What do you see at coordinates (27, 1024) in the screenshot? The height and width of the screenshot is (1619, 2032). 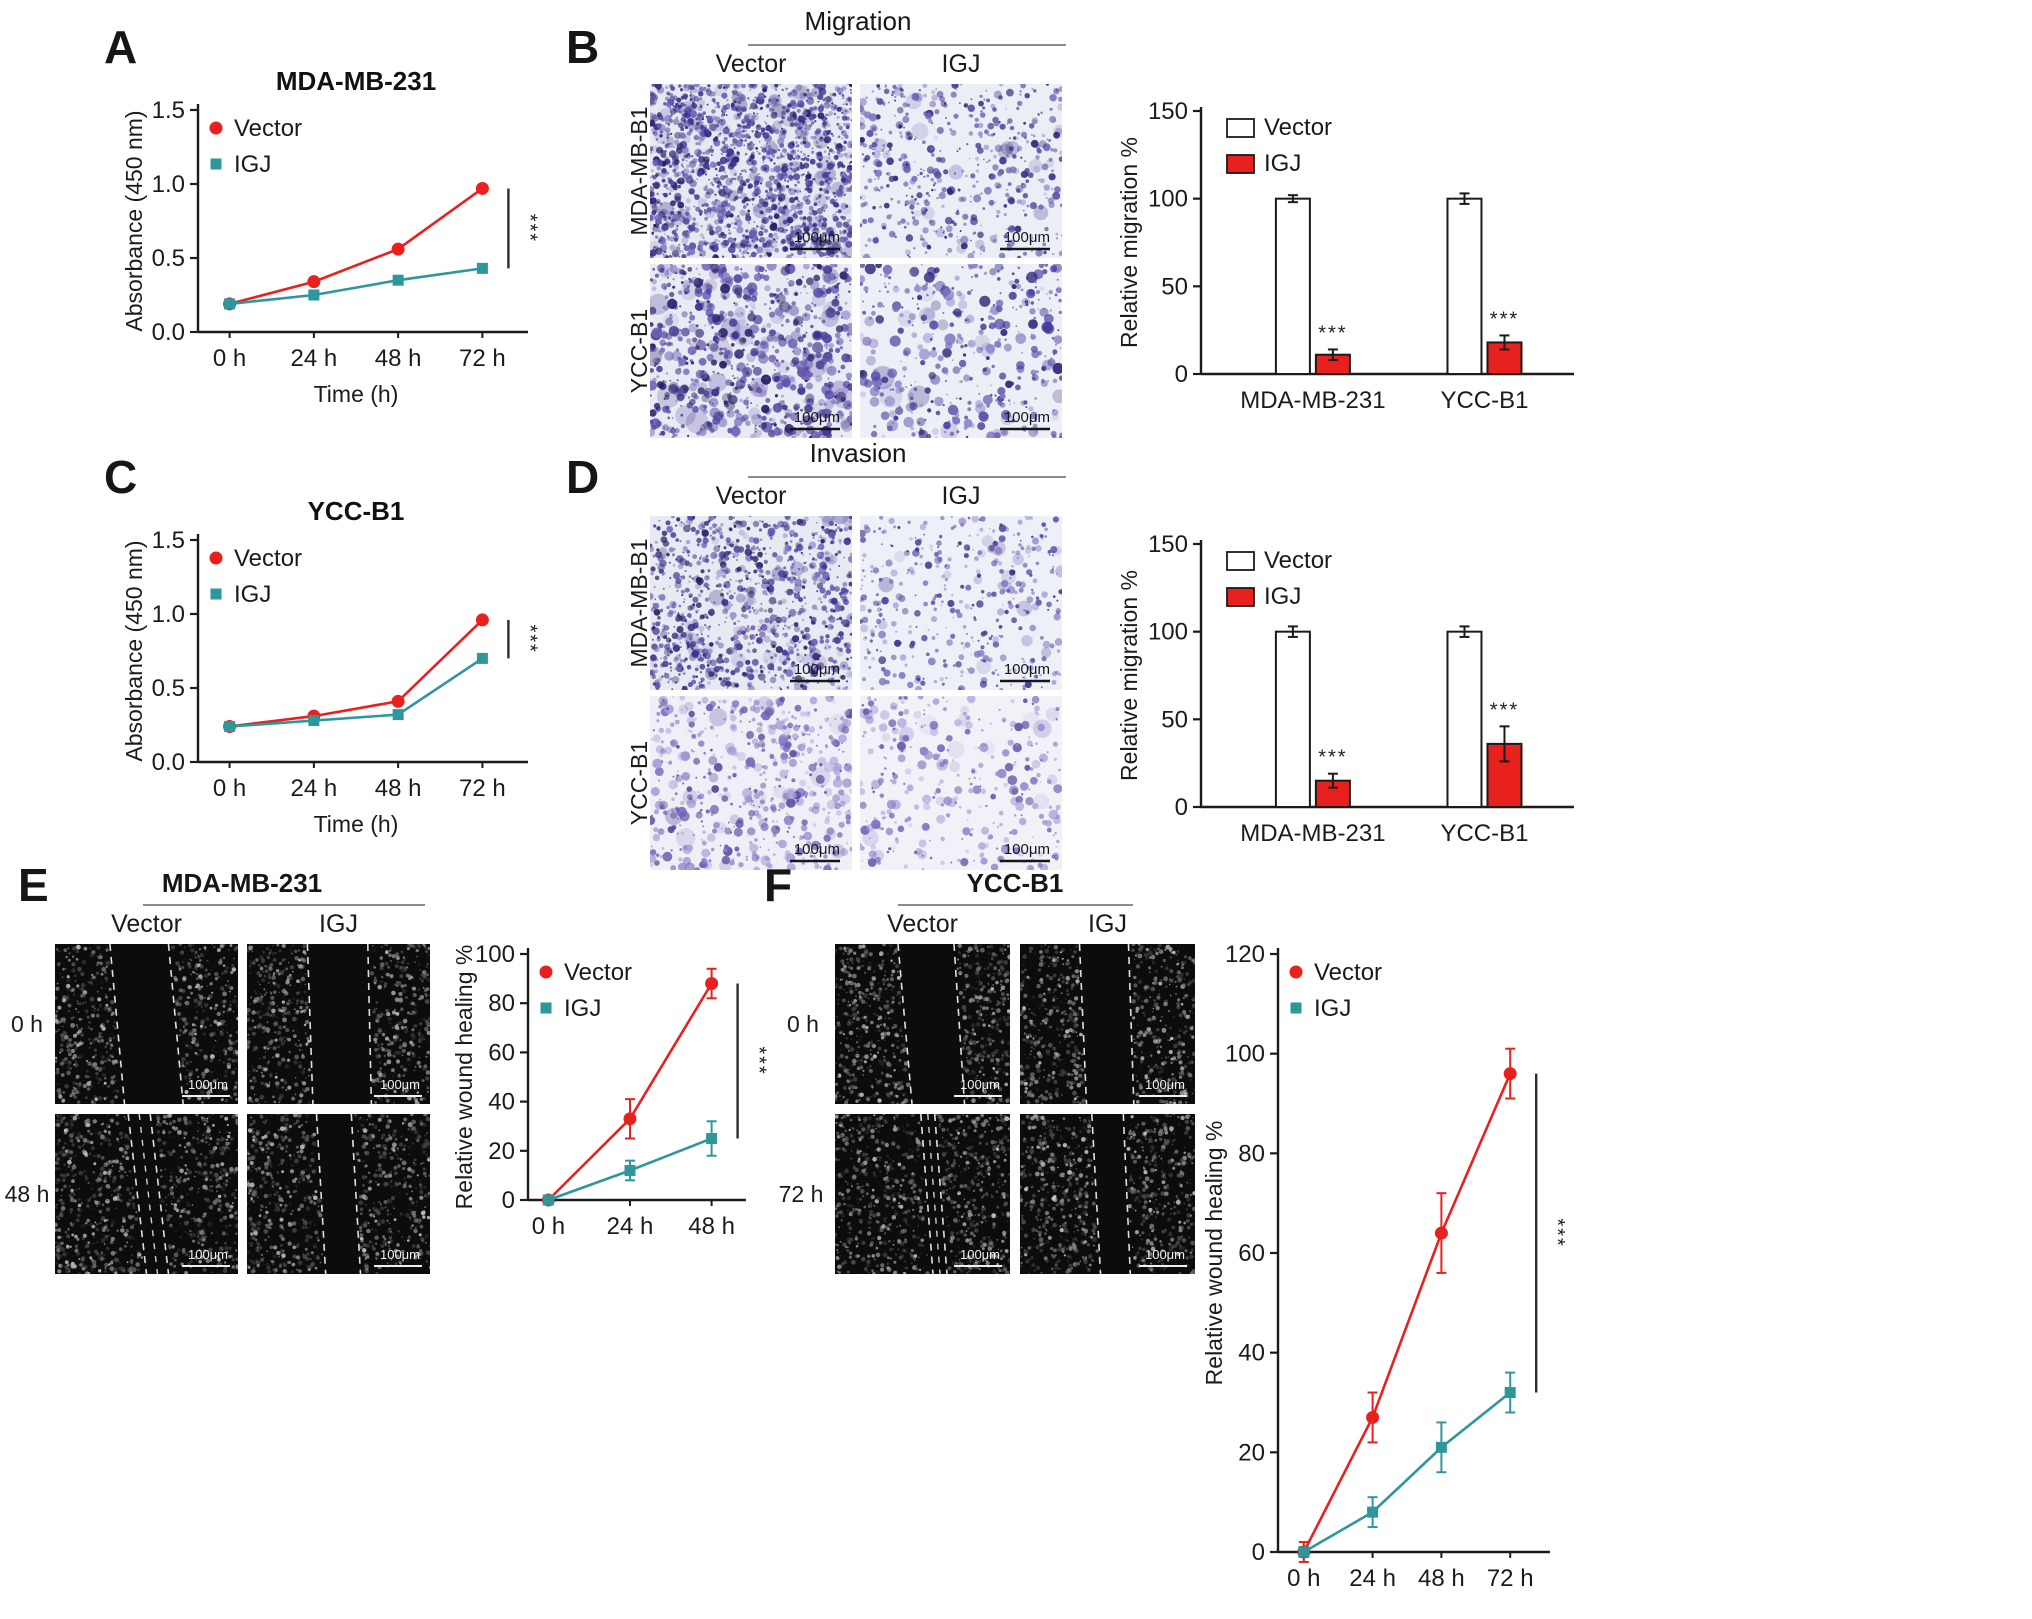 I see `wound-e-row-label-0h: 0 h` at bounding box center [27, 1024].